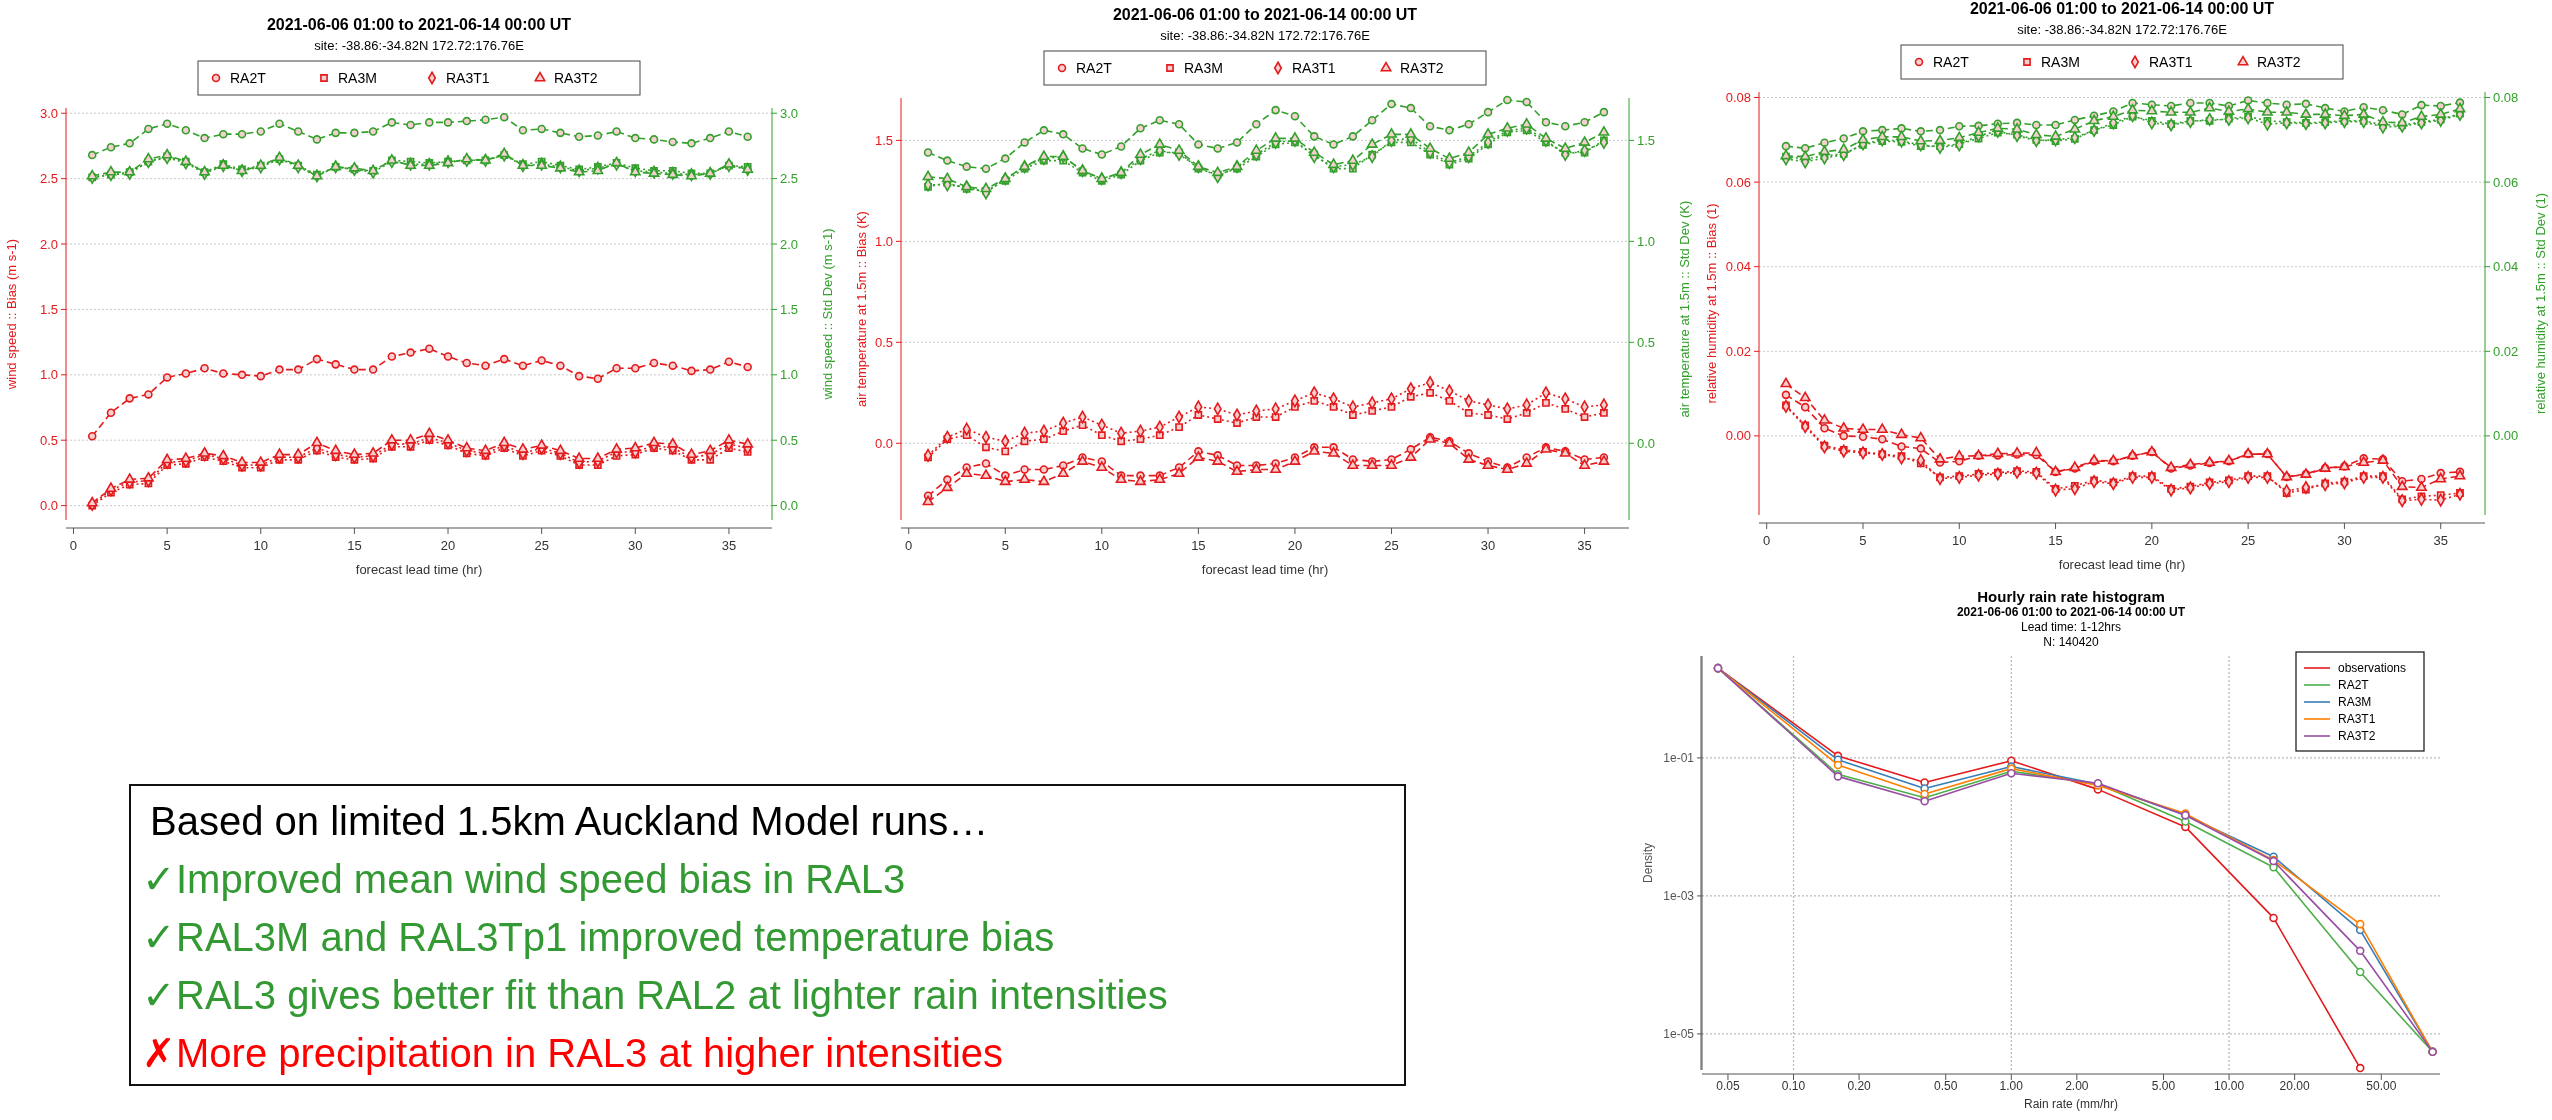  What do you see at coordinates (883, 342) in the screenshot?
I see `y-tick-label: 0.5` at bounding box center [883, 342].